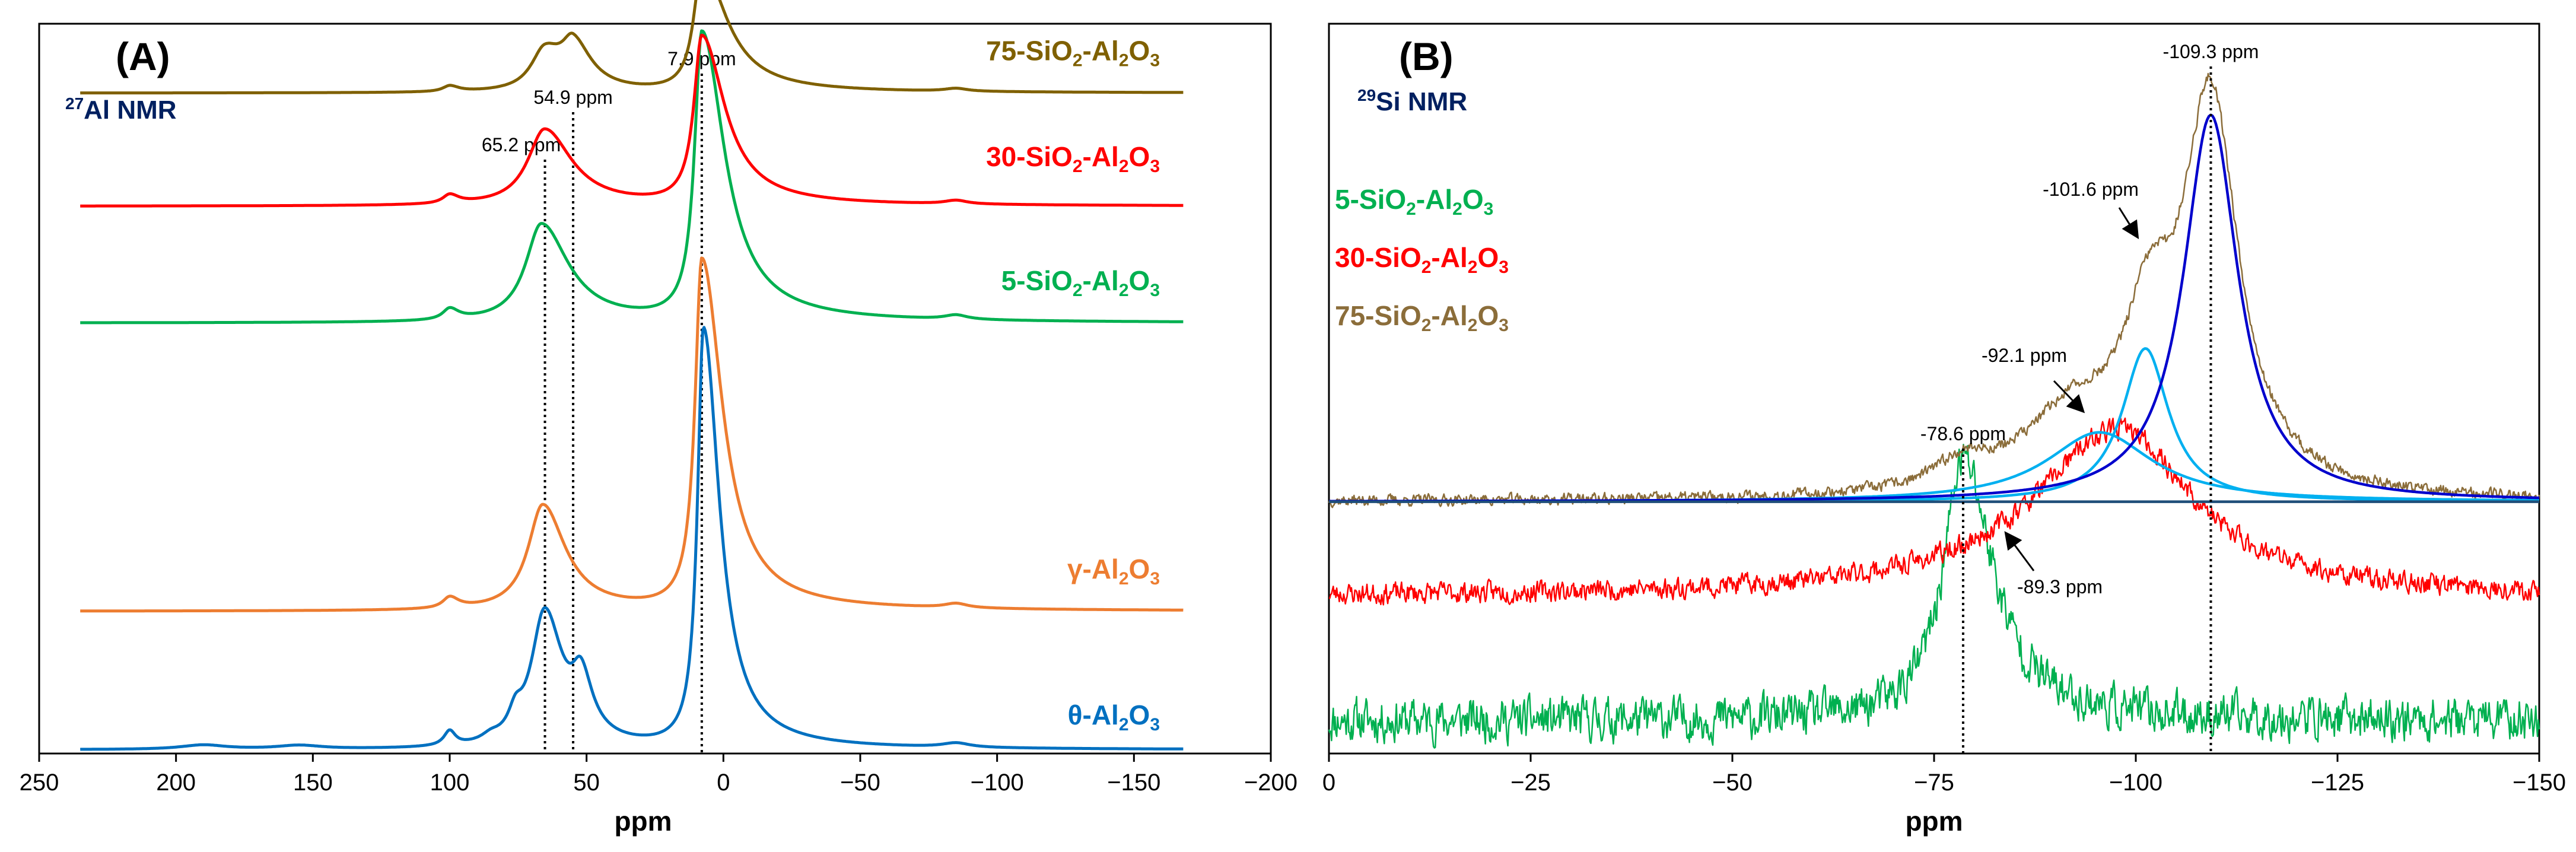  What do you see at coordinates (1133, 783) in the screenshot?
I see `panel-a-tick-label: −150` at bounding box center [1133, 783].